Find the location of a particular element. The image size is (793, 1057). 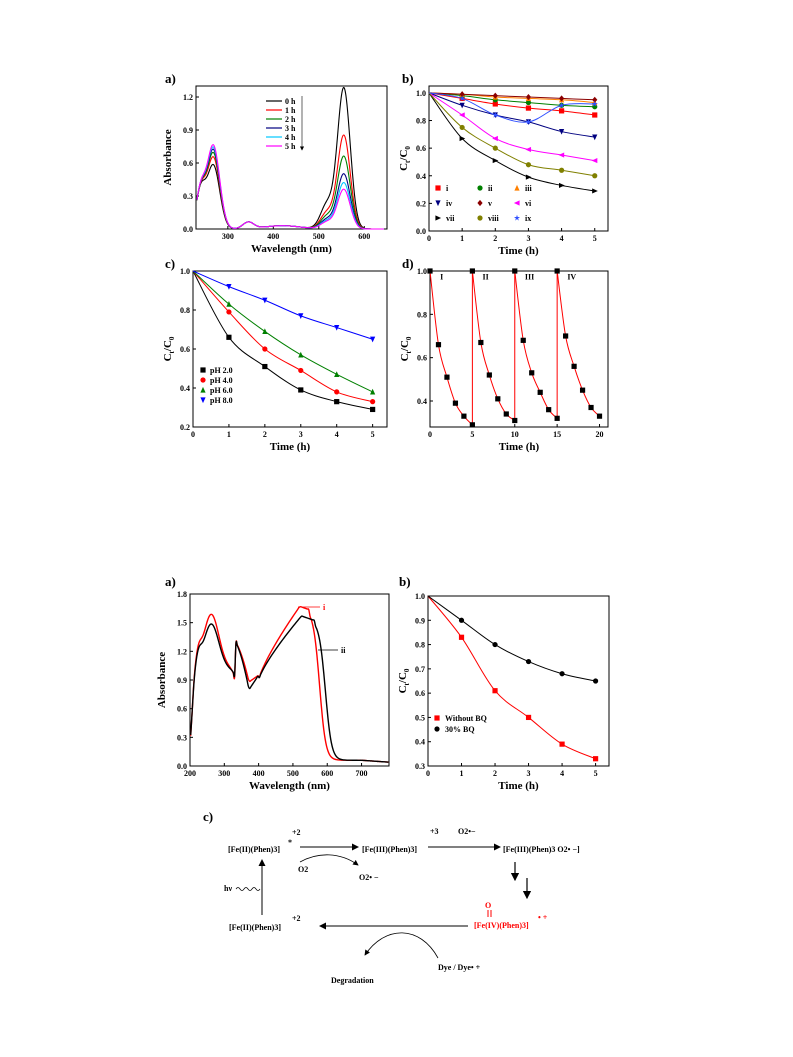

chart-1b-point-vi is located at coordinates (462, 115).